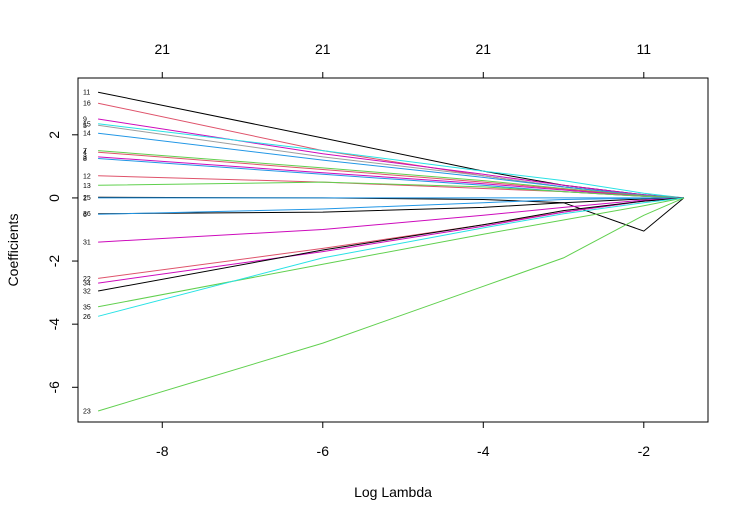 The width and height of the screenshot is (749, 521). What do you see at coordinates (87, 412) in the screenshot?
I see `series-label-23: 23` at bounding box center [87, 412].